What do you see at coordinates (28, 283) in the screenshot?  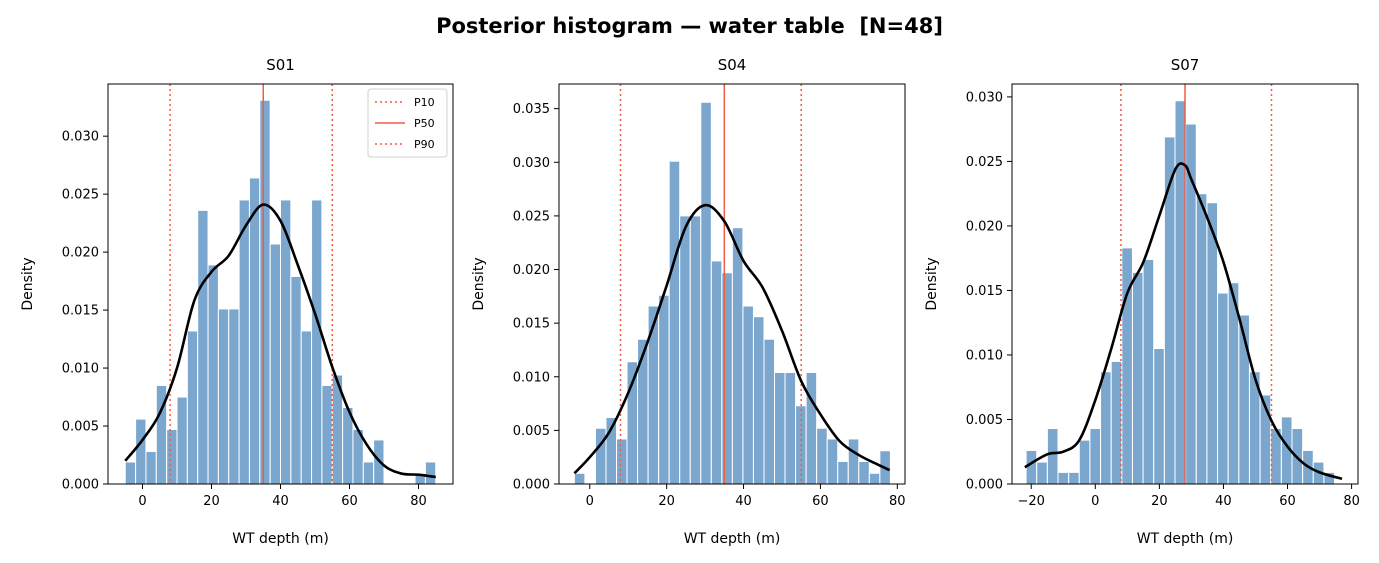 I see `y-axis-label: Density` at bounding box center [28, 283].